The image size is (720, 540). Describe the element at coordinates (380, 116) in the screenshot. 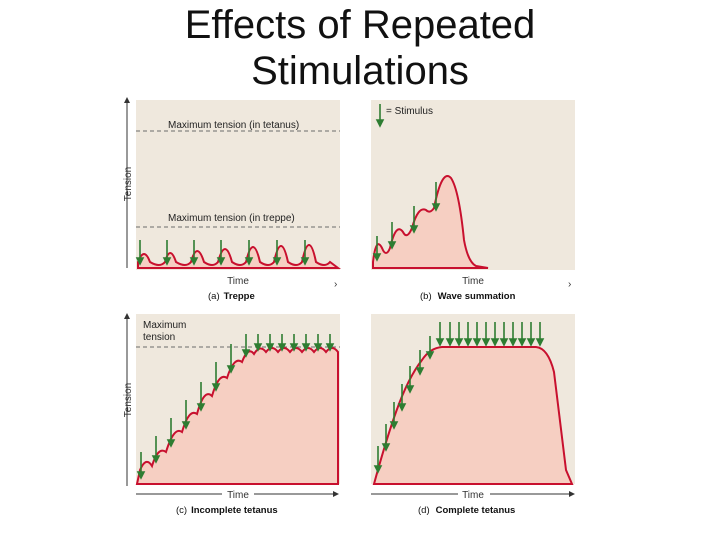

I see `panel-b-legend-arrow` at that location.